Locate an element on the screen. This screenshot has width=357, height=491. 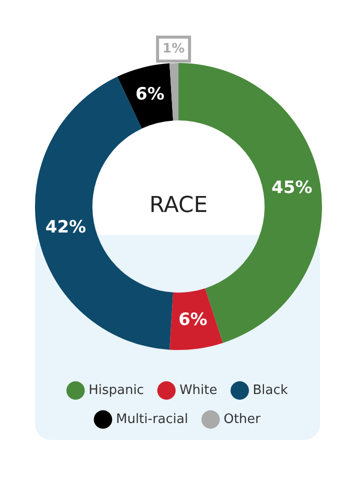
data-label: 42% is located at coordinates (65, 227).